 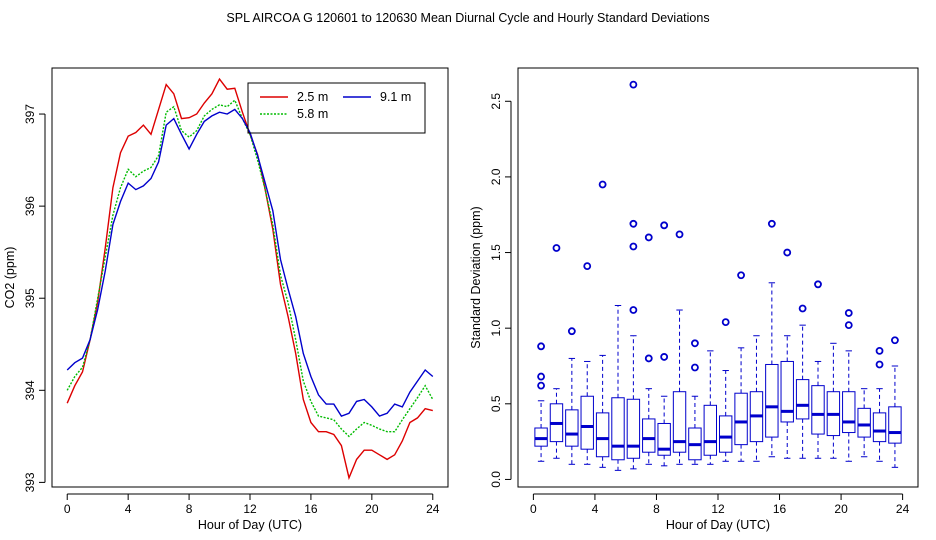 What do you see at coordinates (372, 509) in the screenshot?
I see `left-x-tick-label: 20` at bounding box center [372, 509].